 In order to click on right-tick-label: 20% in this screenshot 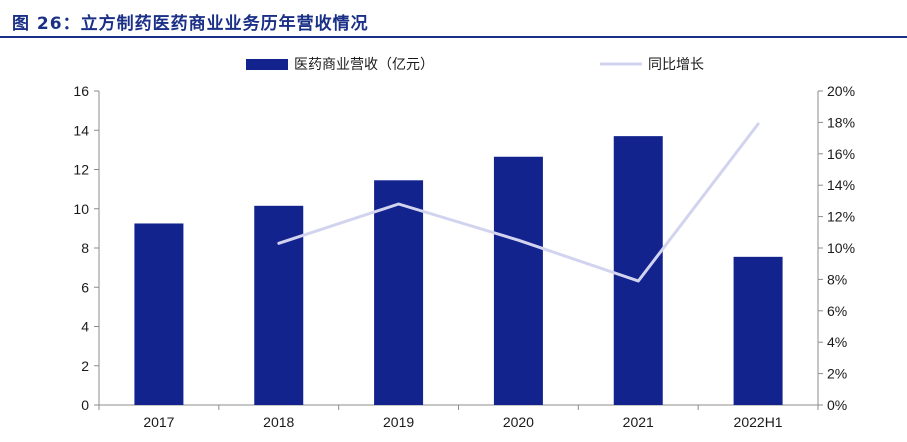, I will do `click(841, 91)`.